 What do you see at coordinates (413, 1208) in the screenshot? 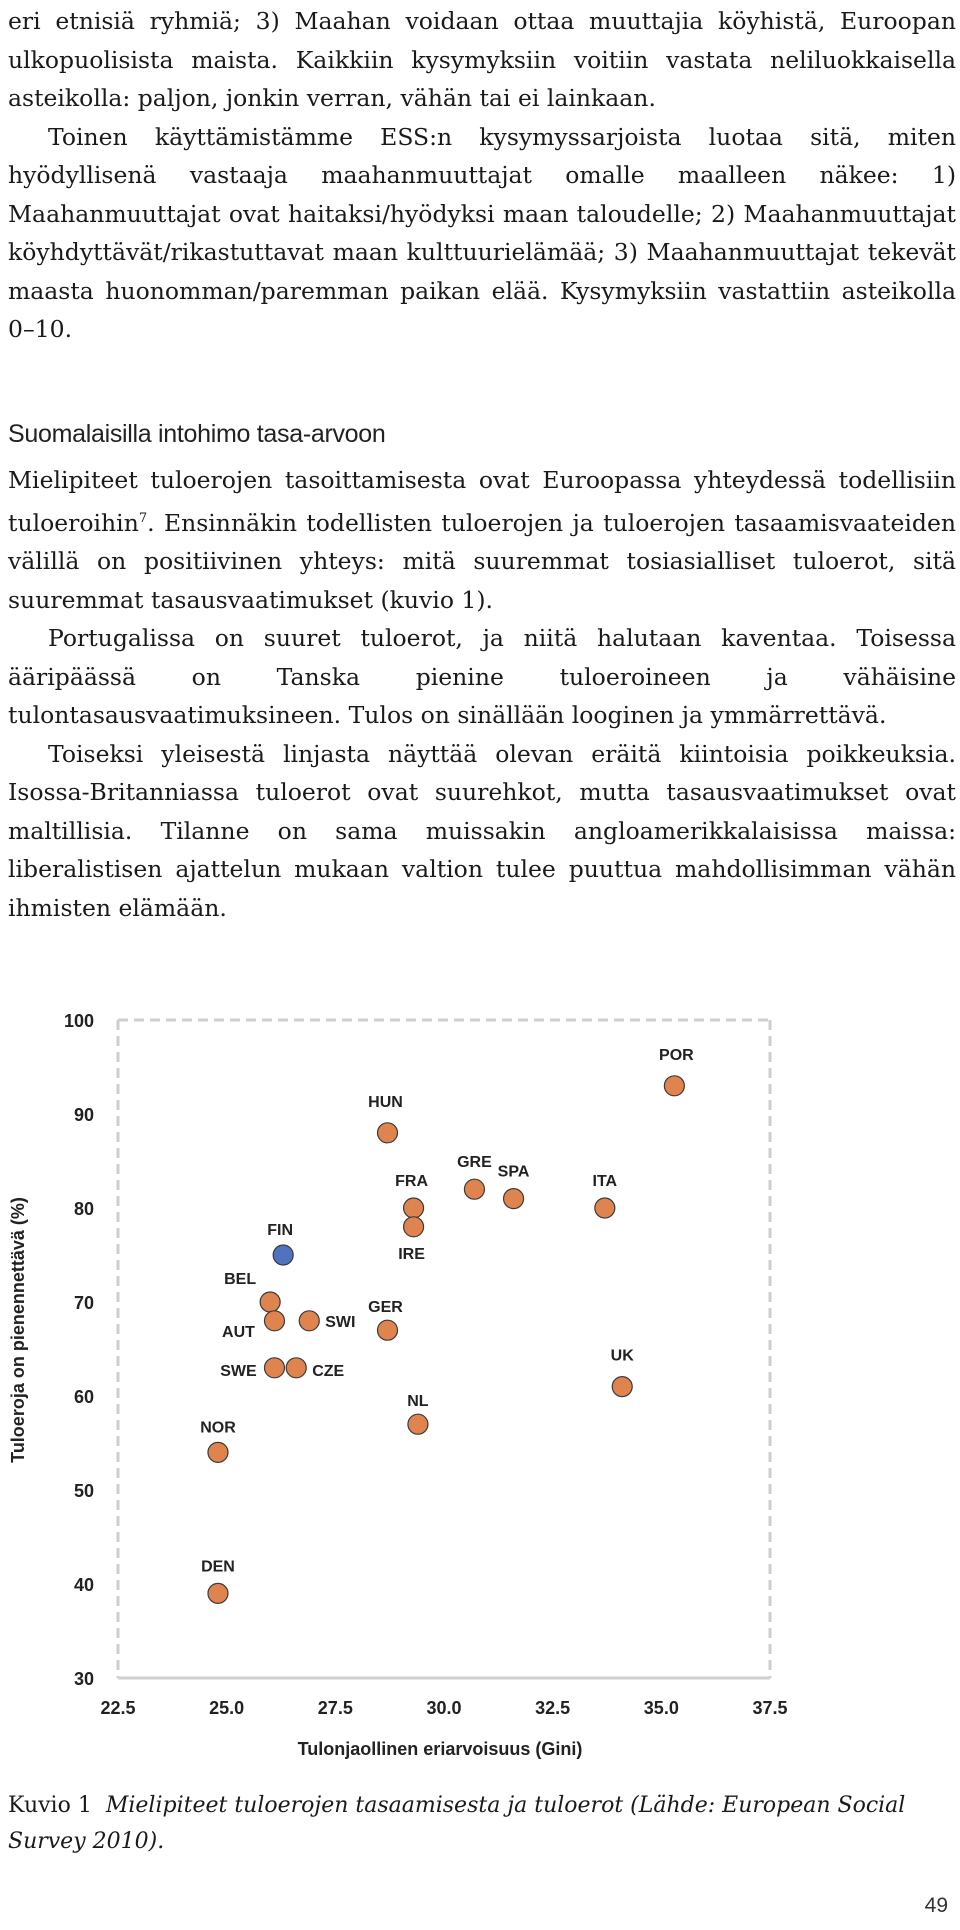
I see `data-point-fra` at bounding box center [413, 1208].